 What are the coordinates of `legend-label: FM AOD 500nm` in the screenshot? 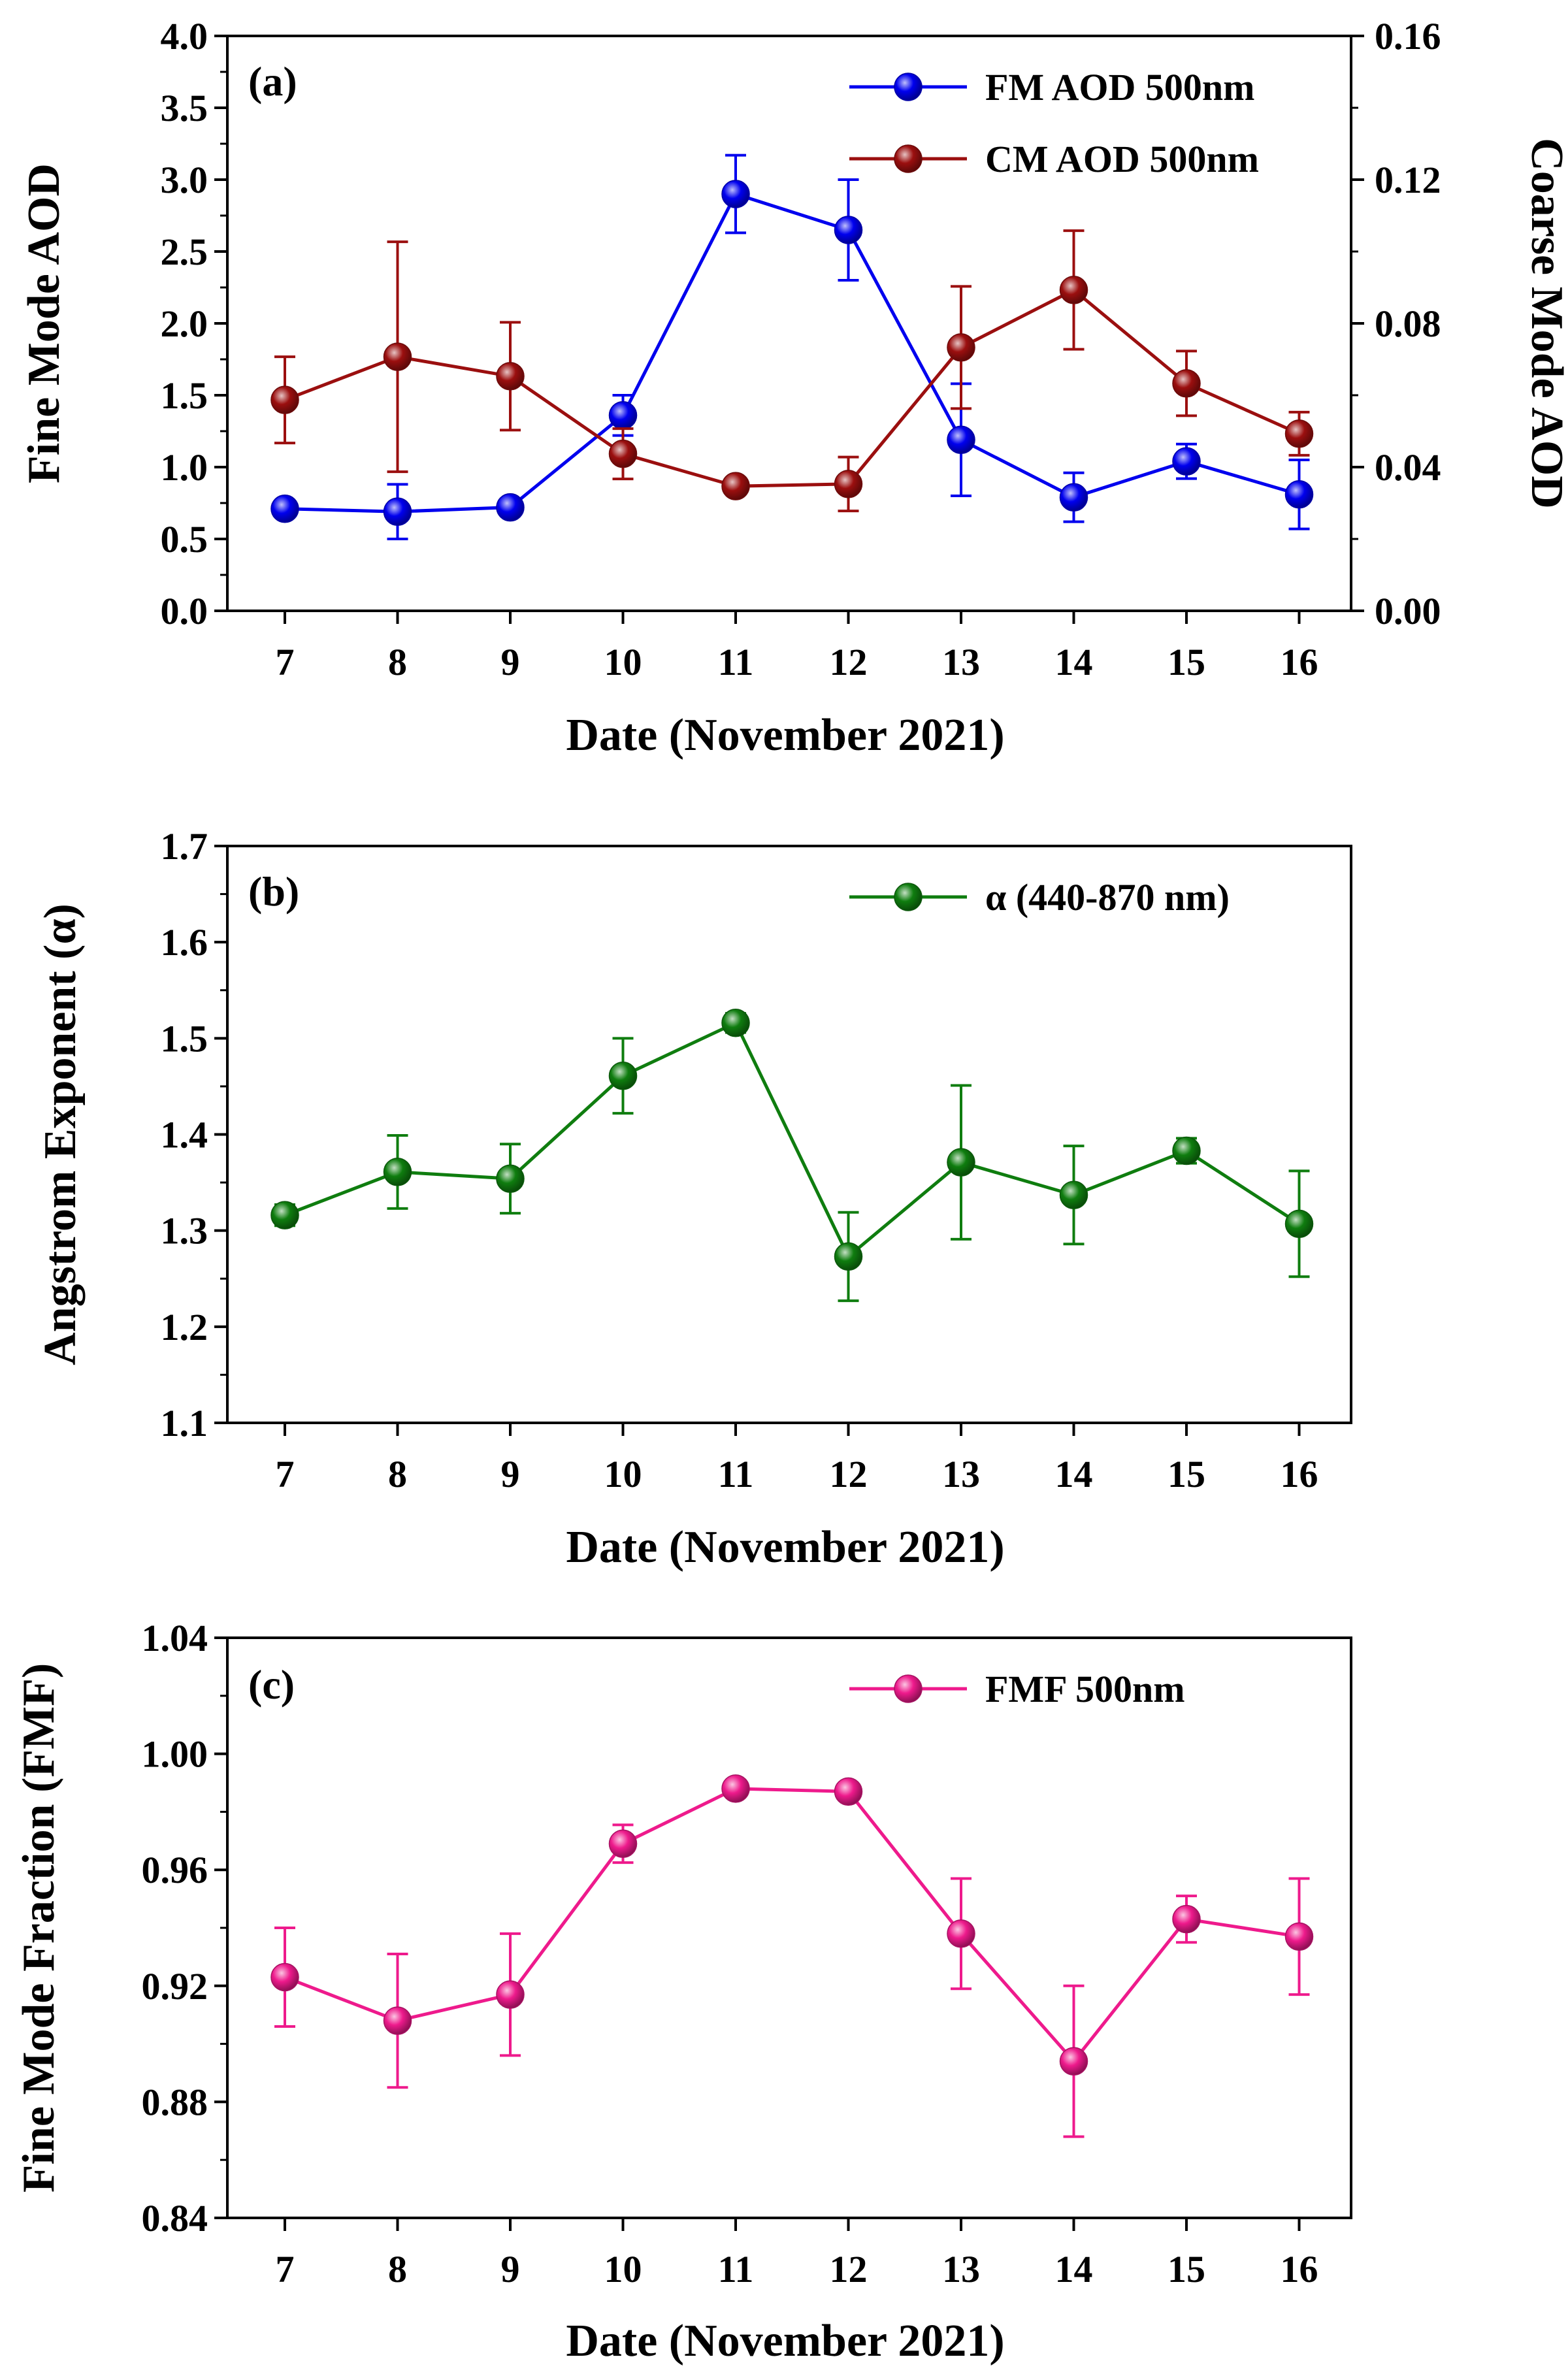 It's located at (1119, 87).